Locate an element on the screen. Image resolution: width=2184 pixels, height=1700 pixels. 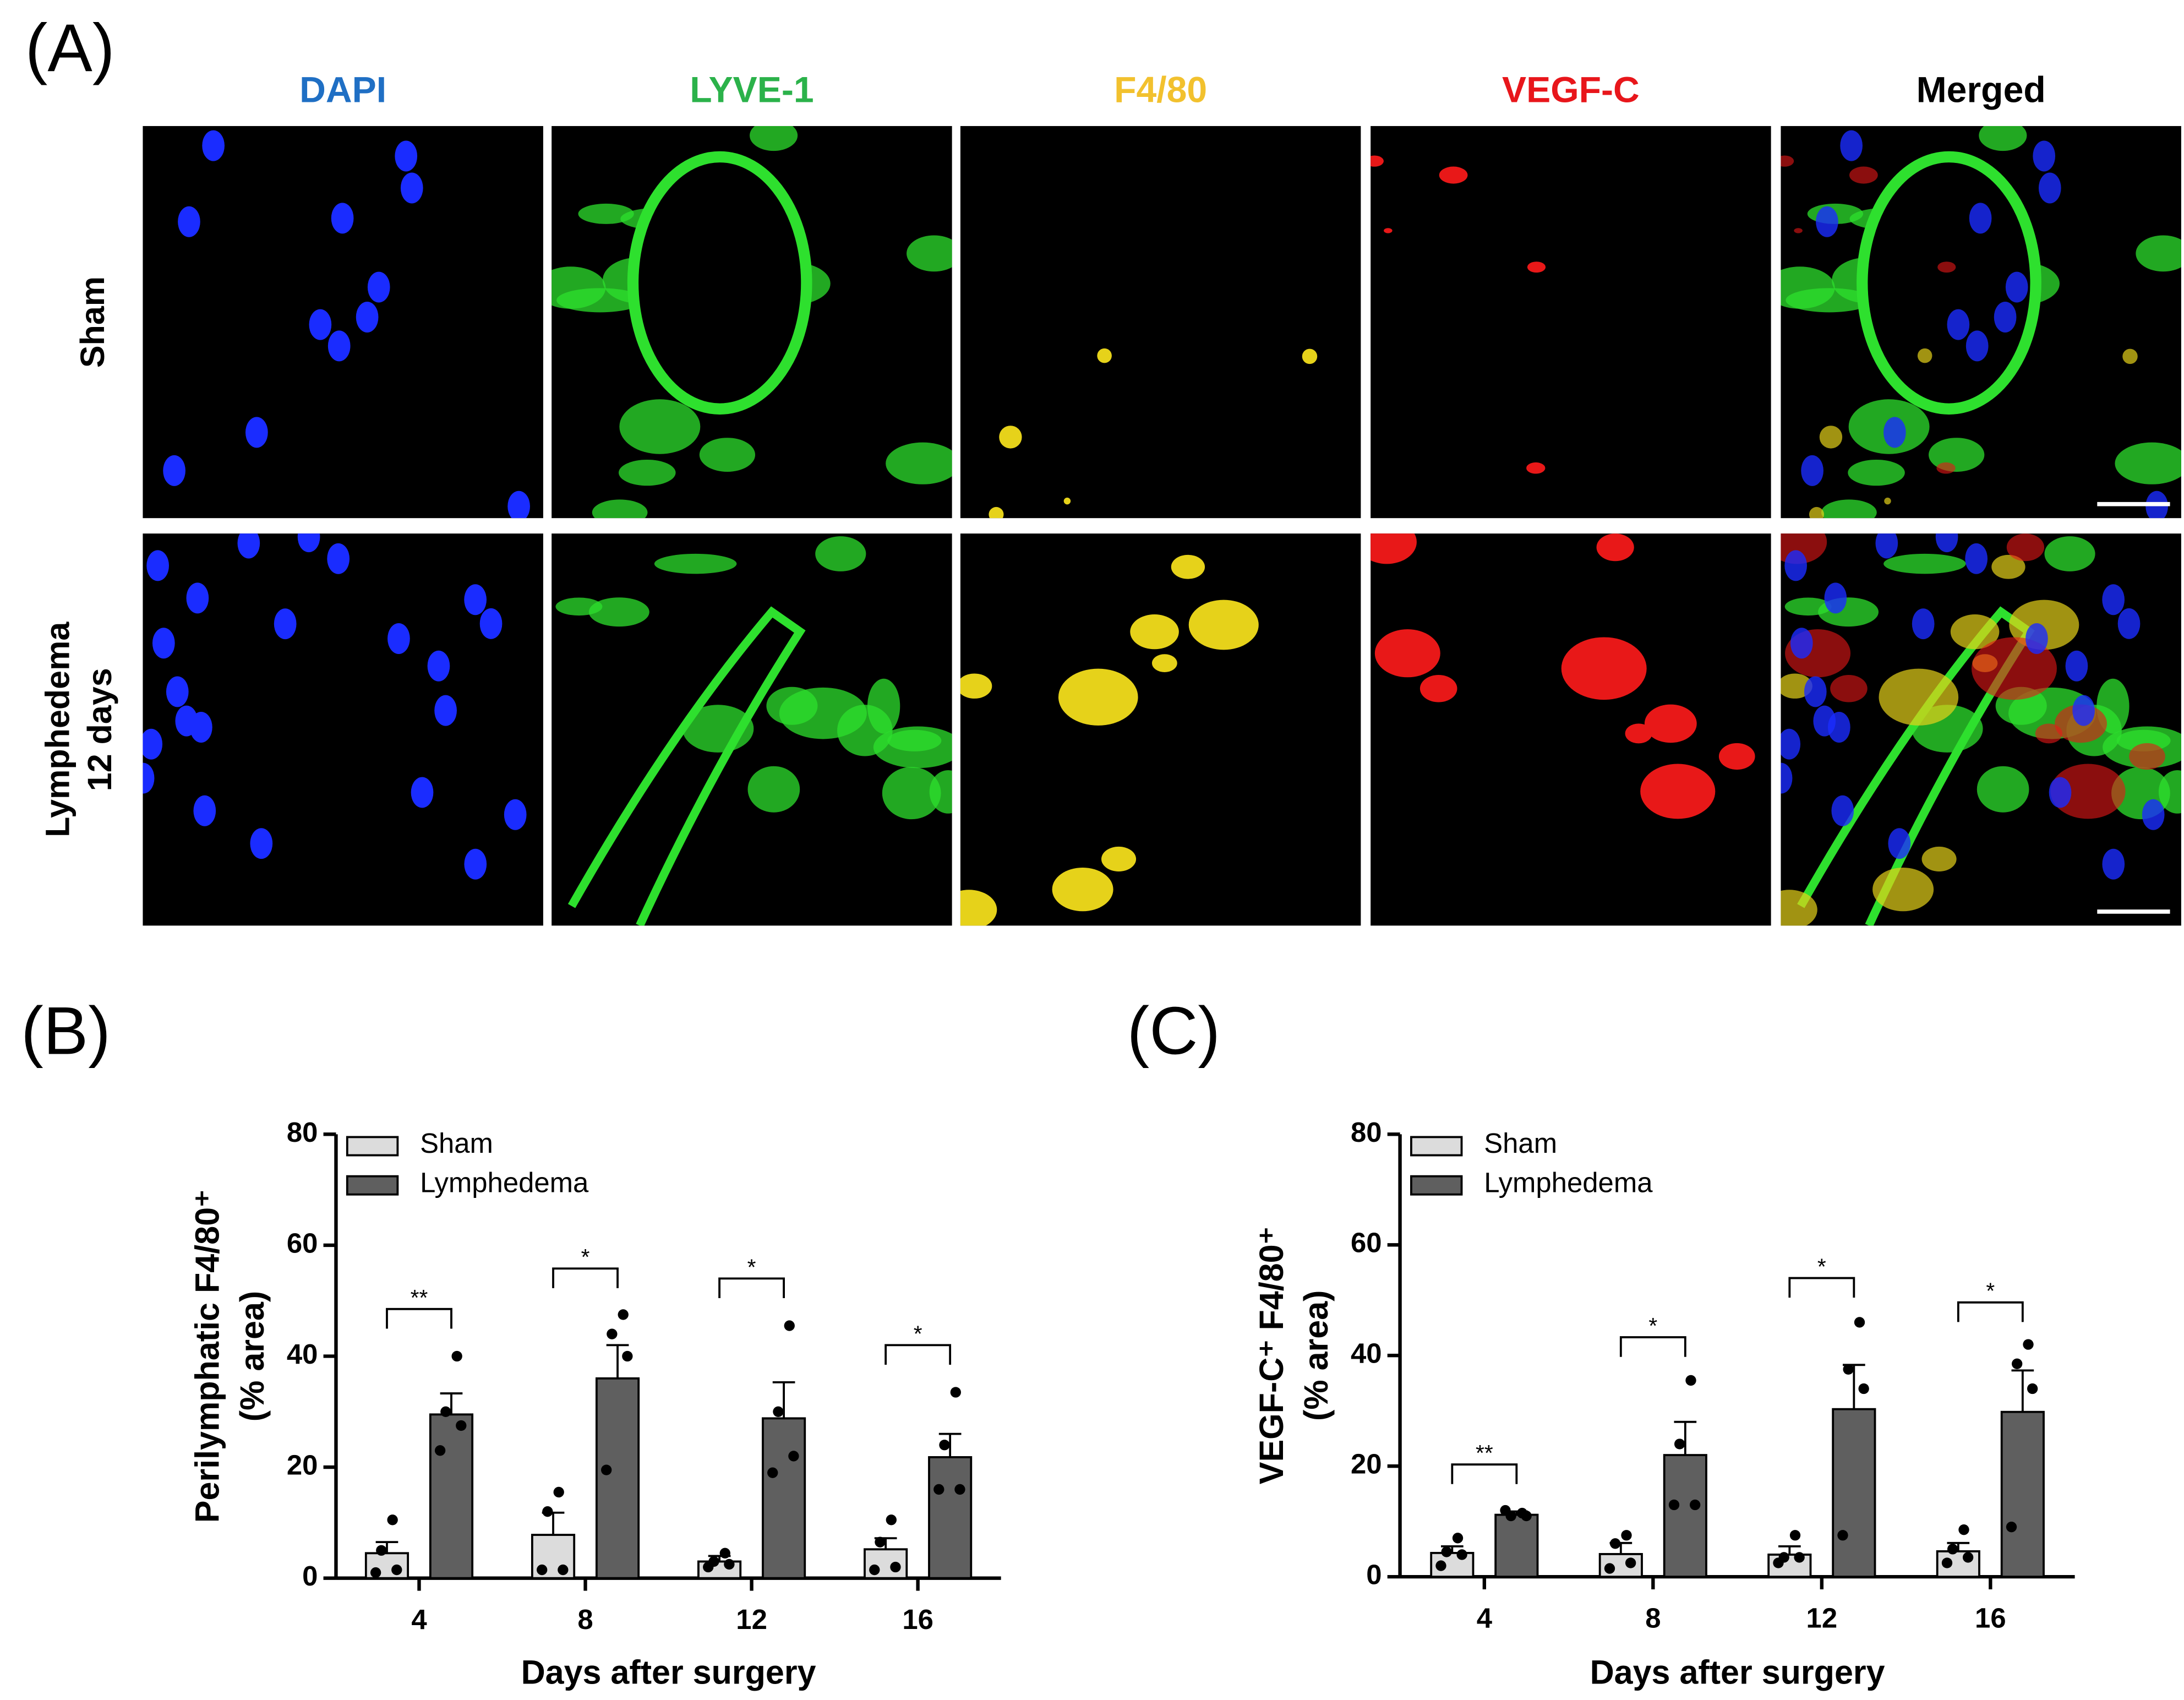
significance-bracket is located at coordinates (585, 1277).